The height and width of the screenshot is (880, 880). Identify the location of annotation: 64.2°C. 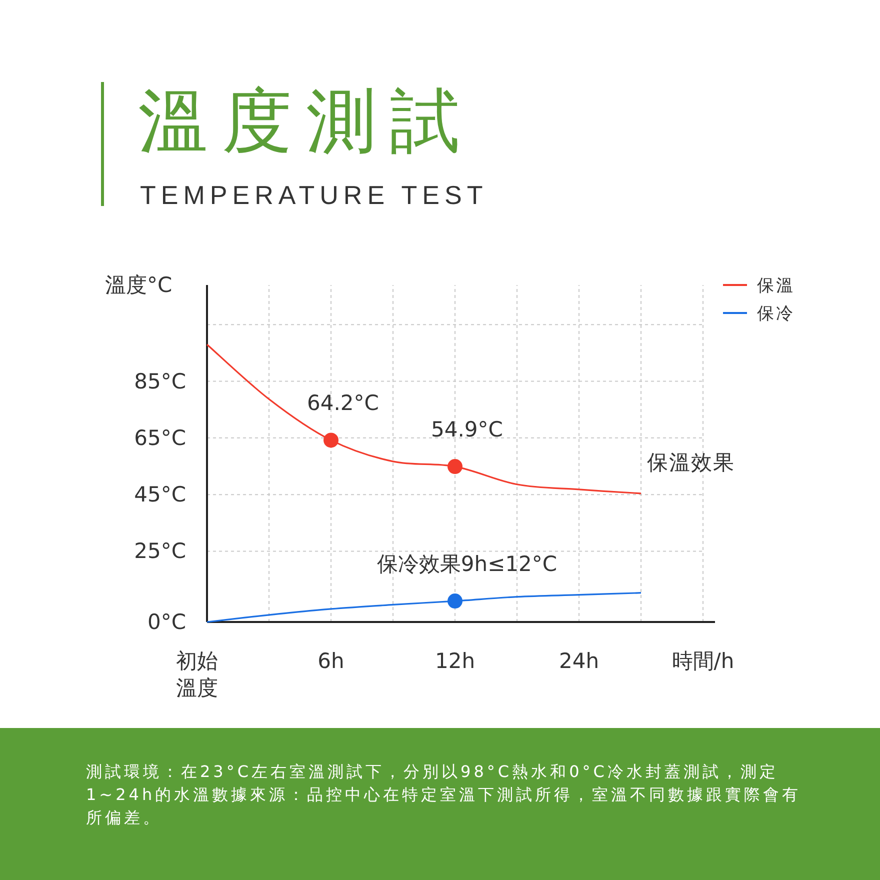
(343, 403).